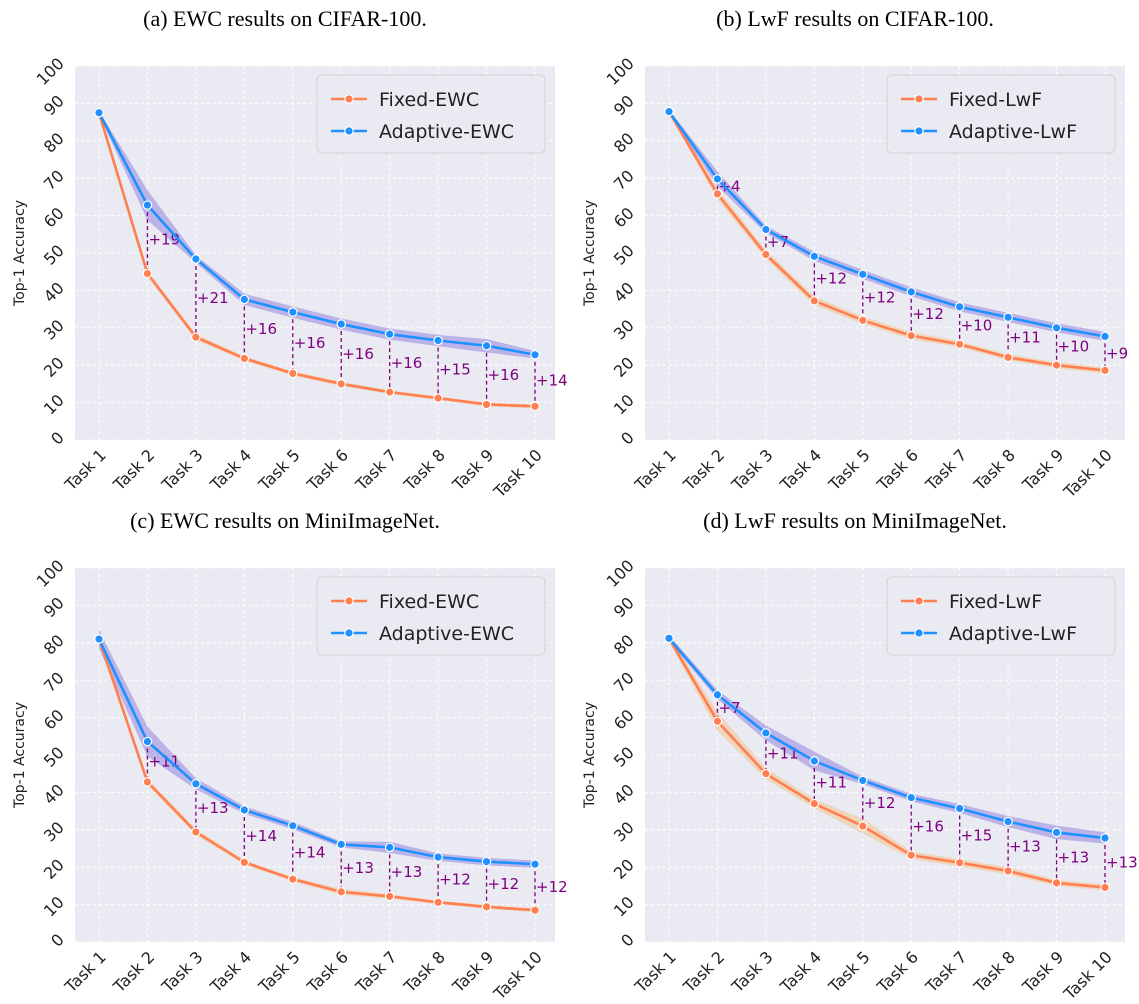 Image resolution: width=1139 pixels, height=1004 pixels. Describe the element at coordinates (995, 602) in the screenshot. I see `legend-label: Fixed-LwF` at that location.